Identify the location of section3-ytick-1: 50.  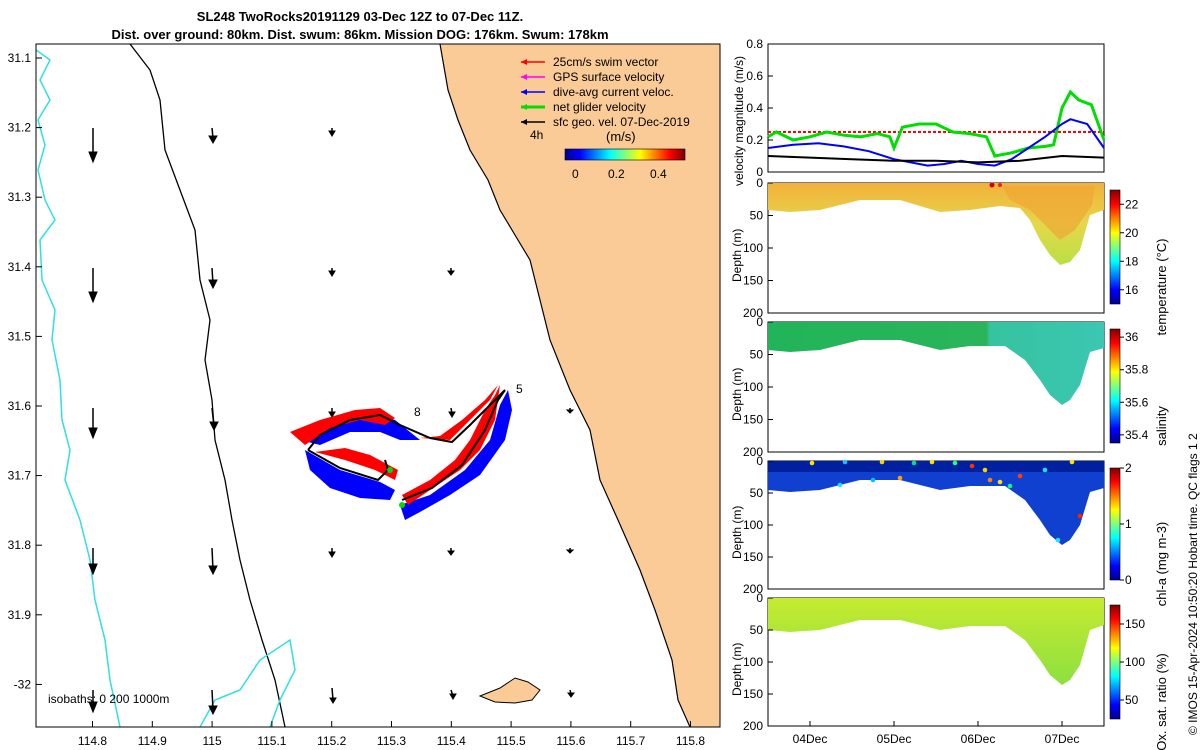
(757, 630).